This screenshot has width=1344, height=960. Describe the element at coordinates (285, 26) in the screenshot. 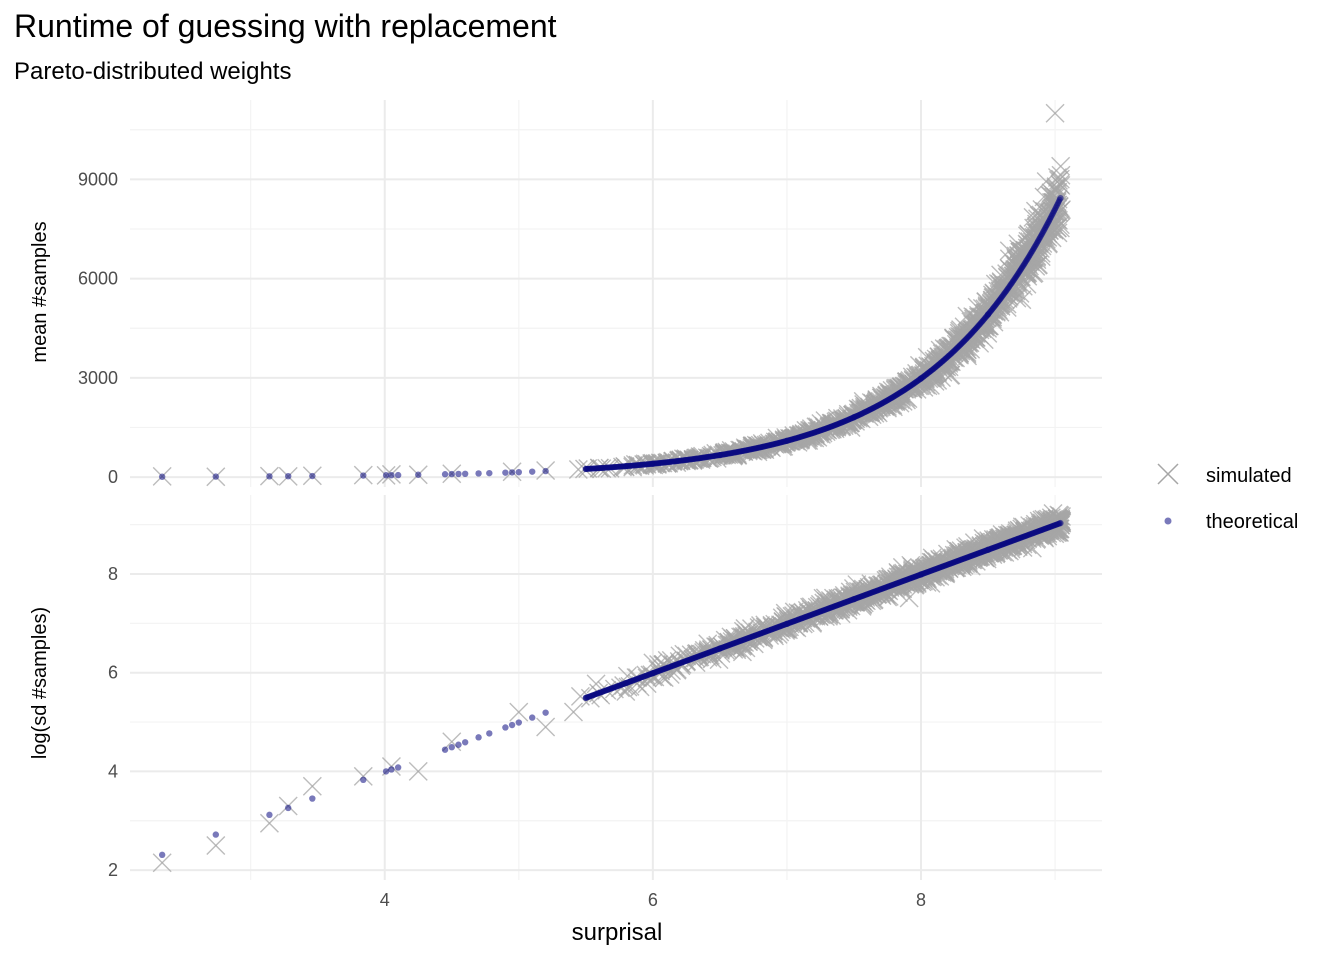

I see `chart-title: Runtime of guessing with replacement` at that location.